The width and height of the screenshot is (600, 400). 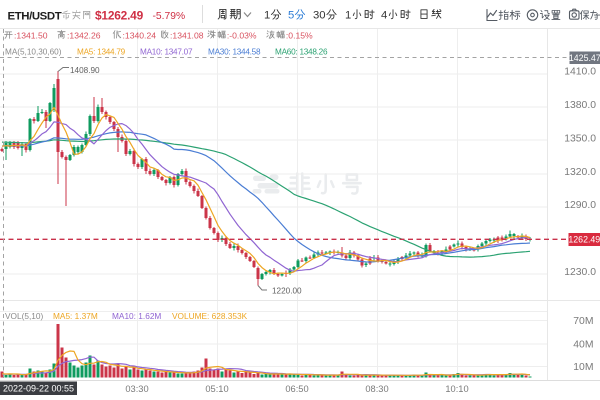 What do you see at coordinates (216, 389) in the screenshot?
I see `svg-text: 05:10` at bounding box center [216, 389].